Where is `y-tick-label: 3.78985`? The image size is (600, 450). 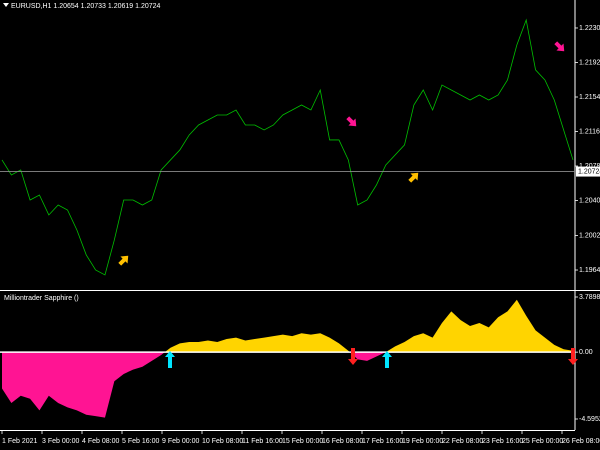 y-tick-label: 3.78985 is located at coordinates (589, 297).